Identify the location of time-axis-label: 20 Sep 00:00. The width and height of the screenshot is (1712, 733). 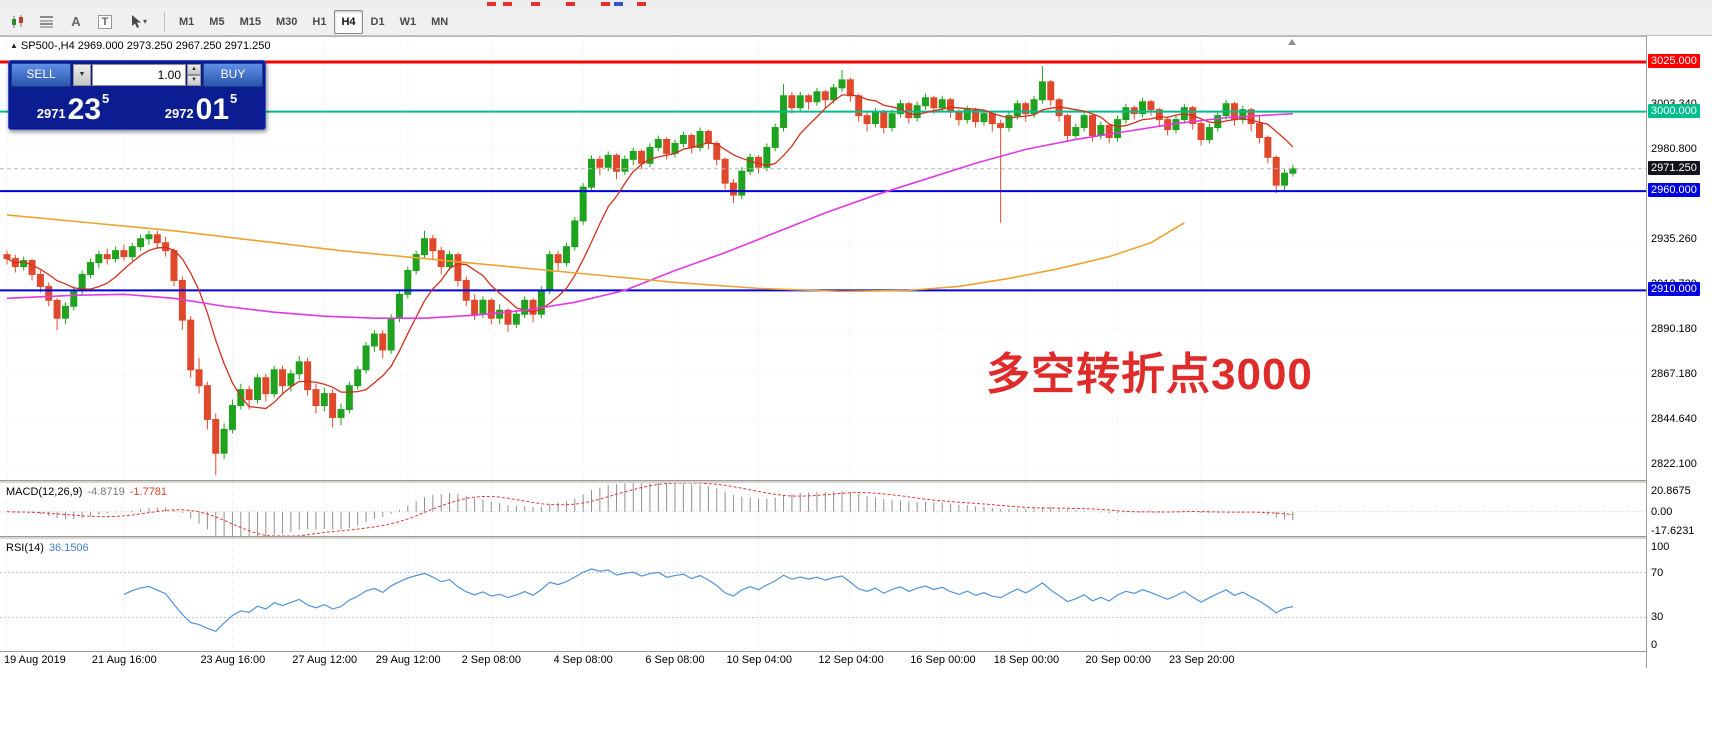
(1118, 660).